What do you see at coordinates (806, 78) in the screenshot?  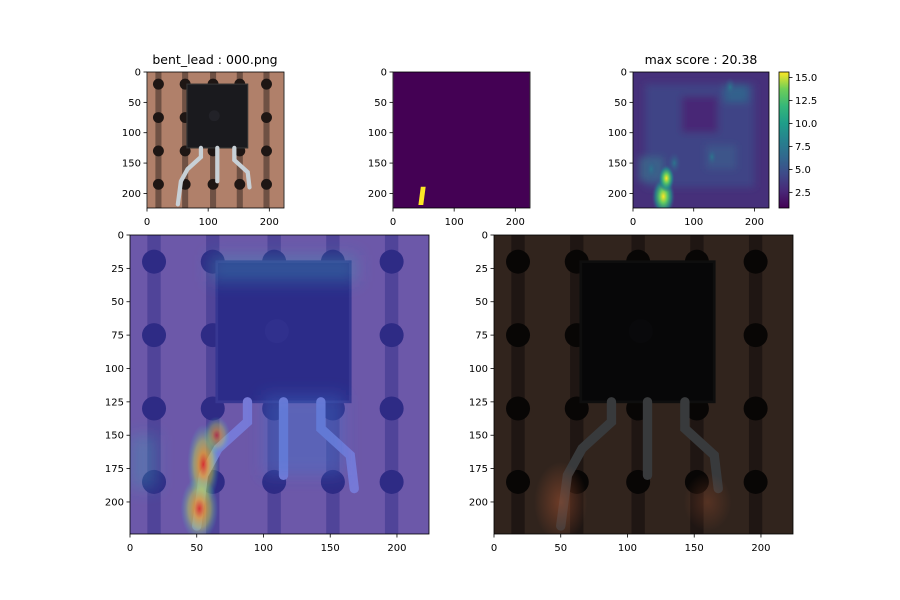 I see `colorbar-tick-label: 15.0` at bounding box center [806, 78].